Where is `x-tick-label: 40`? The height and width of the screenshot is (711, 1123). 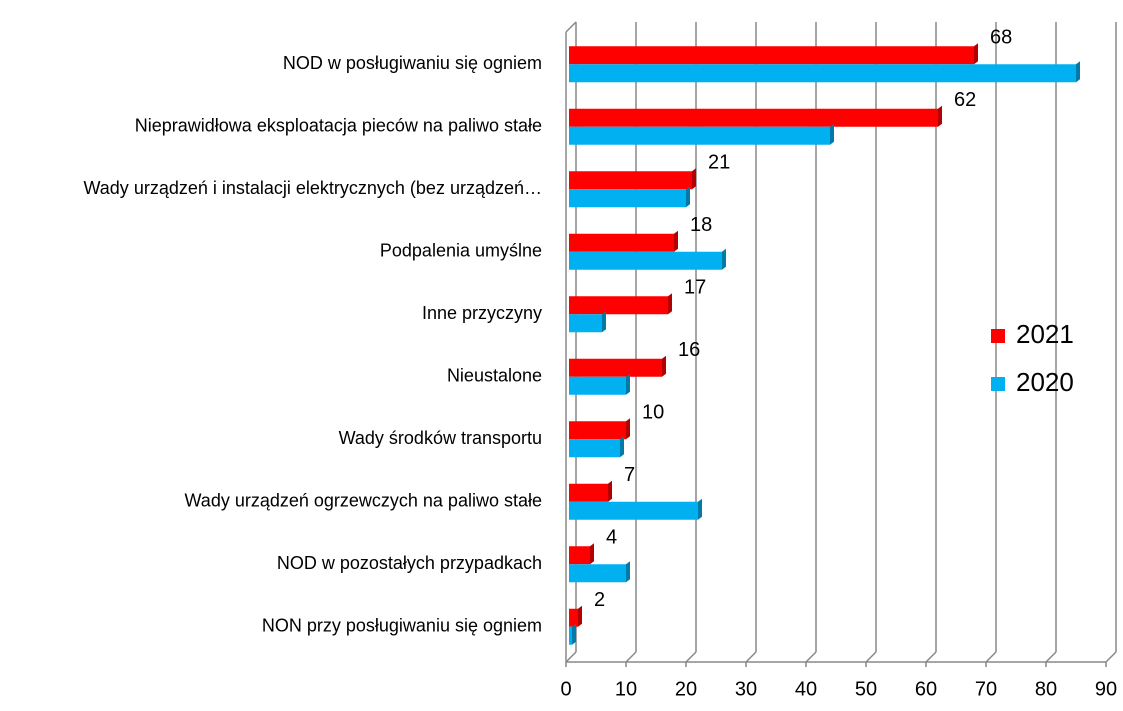 x-tick-label: 40 is located at coordinates (806, 689).